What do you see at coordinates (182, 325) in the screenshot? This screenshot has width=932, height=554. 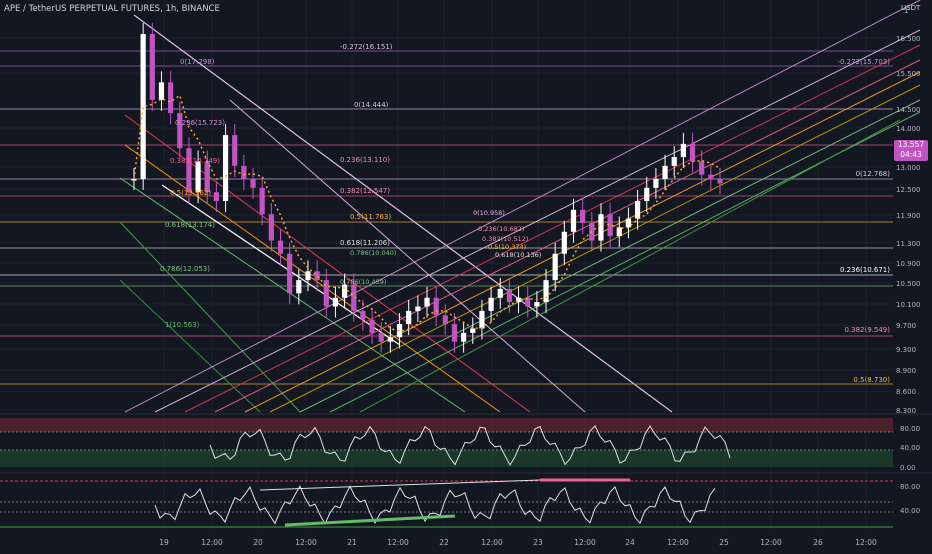 I see `fib-label: 1(10.563)` at bounding box center [182, 325].